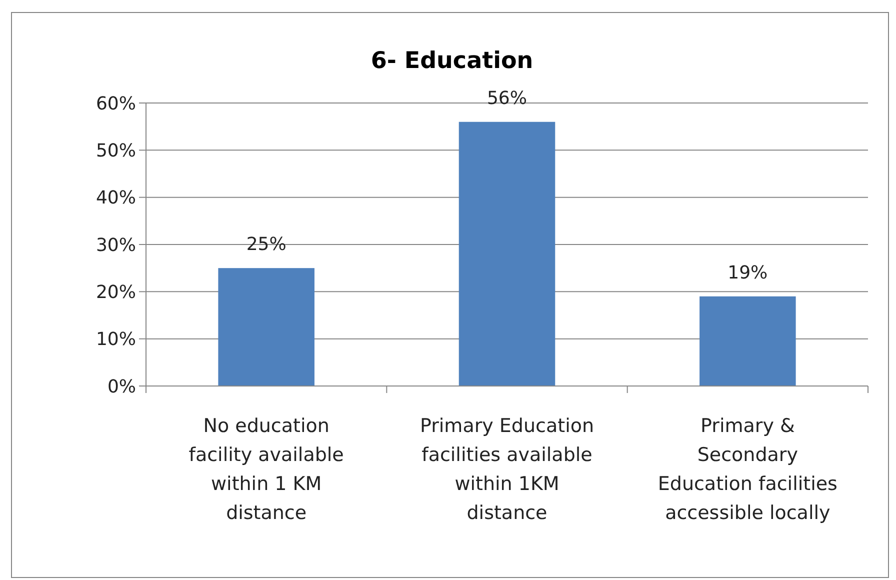 This screenshot has width=896, height=580. Describe the element at coordinates (748, 469) in the screenshot. I see `x-tick-label: Primary & Secondary Education facilities accessible locally` at that location.